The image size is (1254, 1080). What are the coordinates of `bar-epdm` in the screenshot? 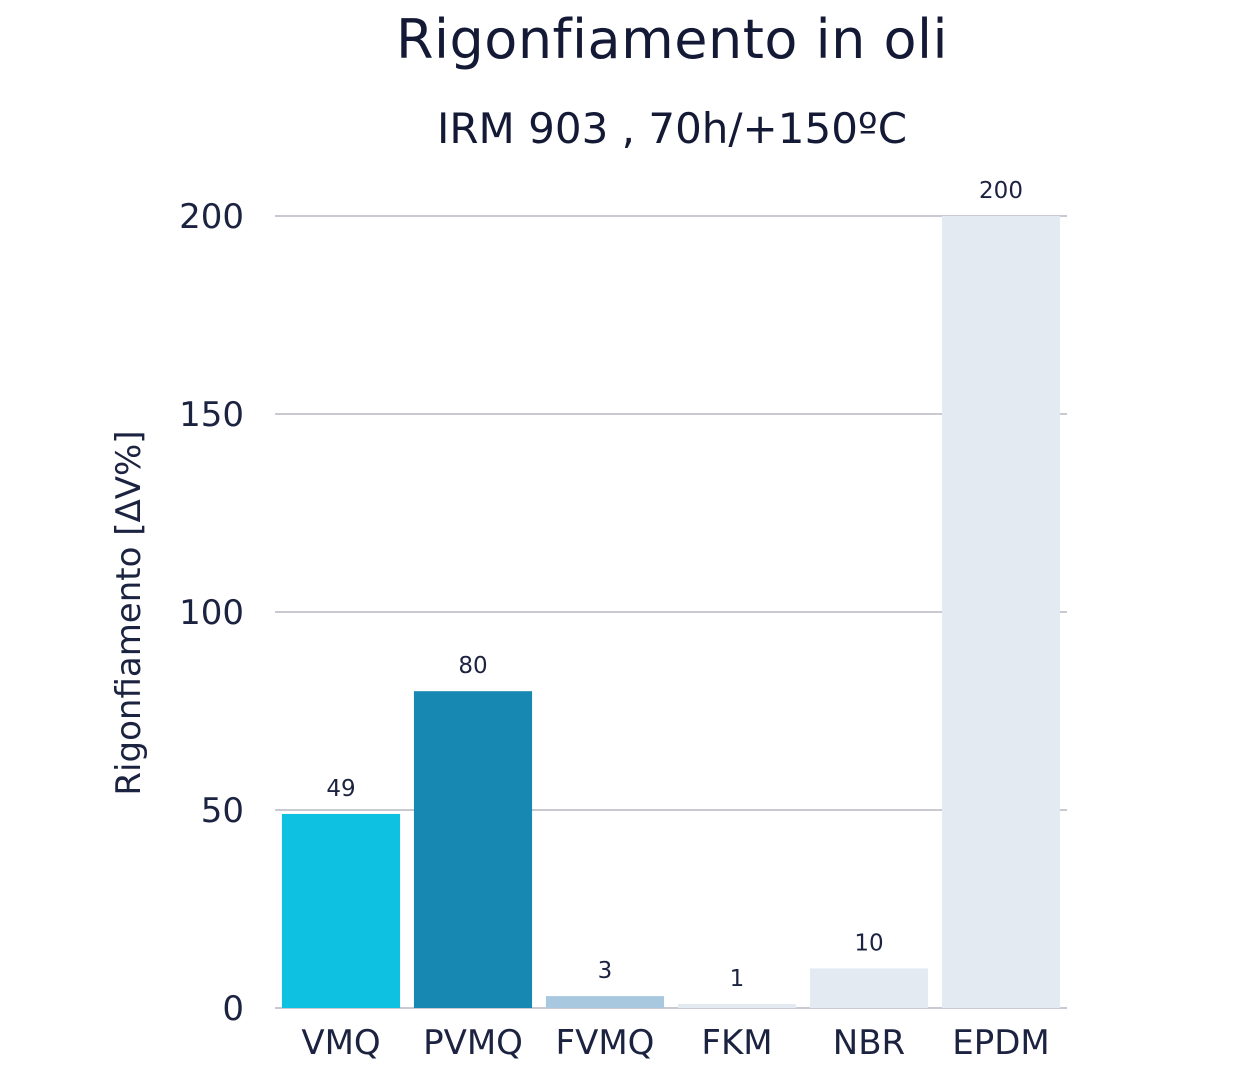 It's located at (1001, 612).